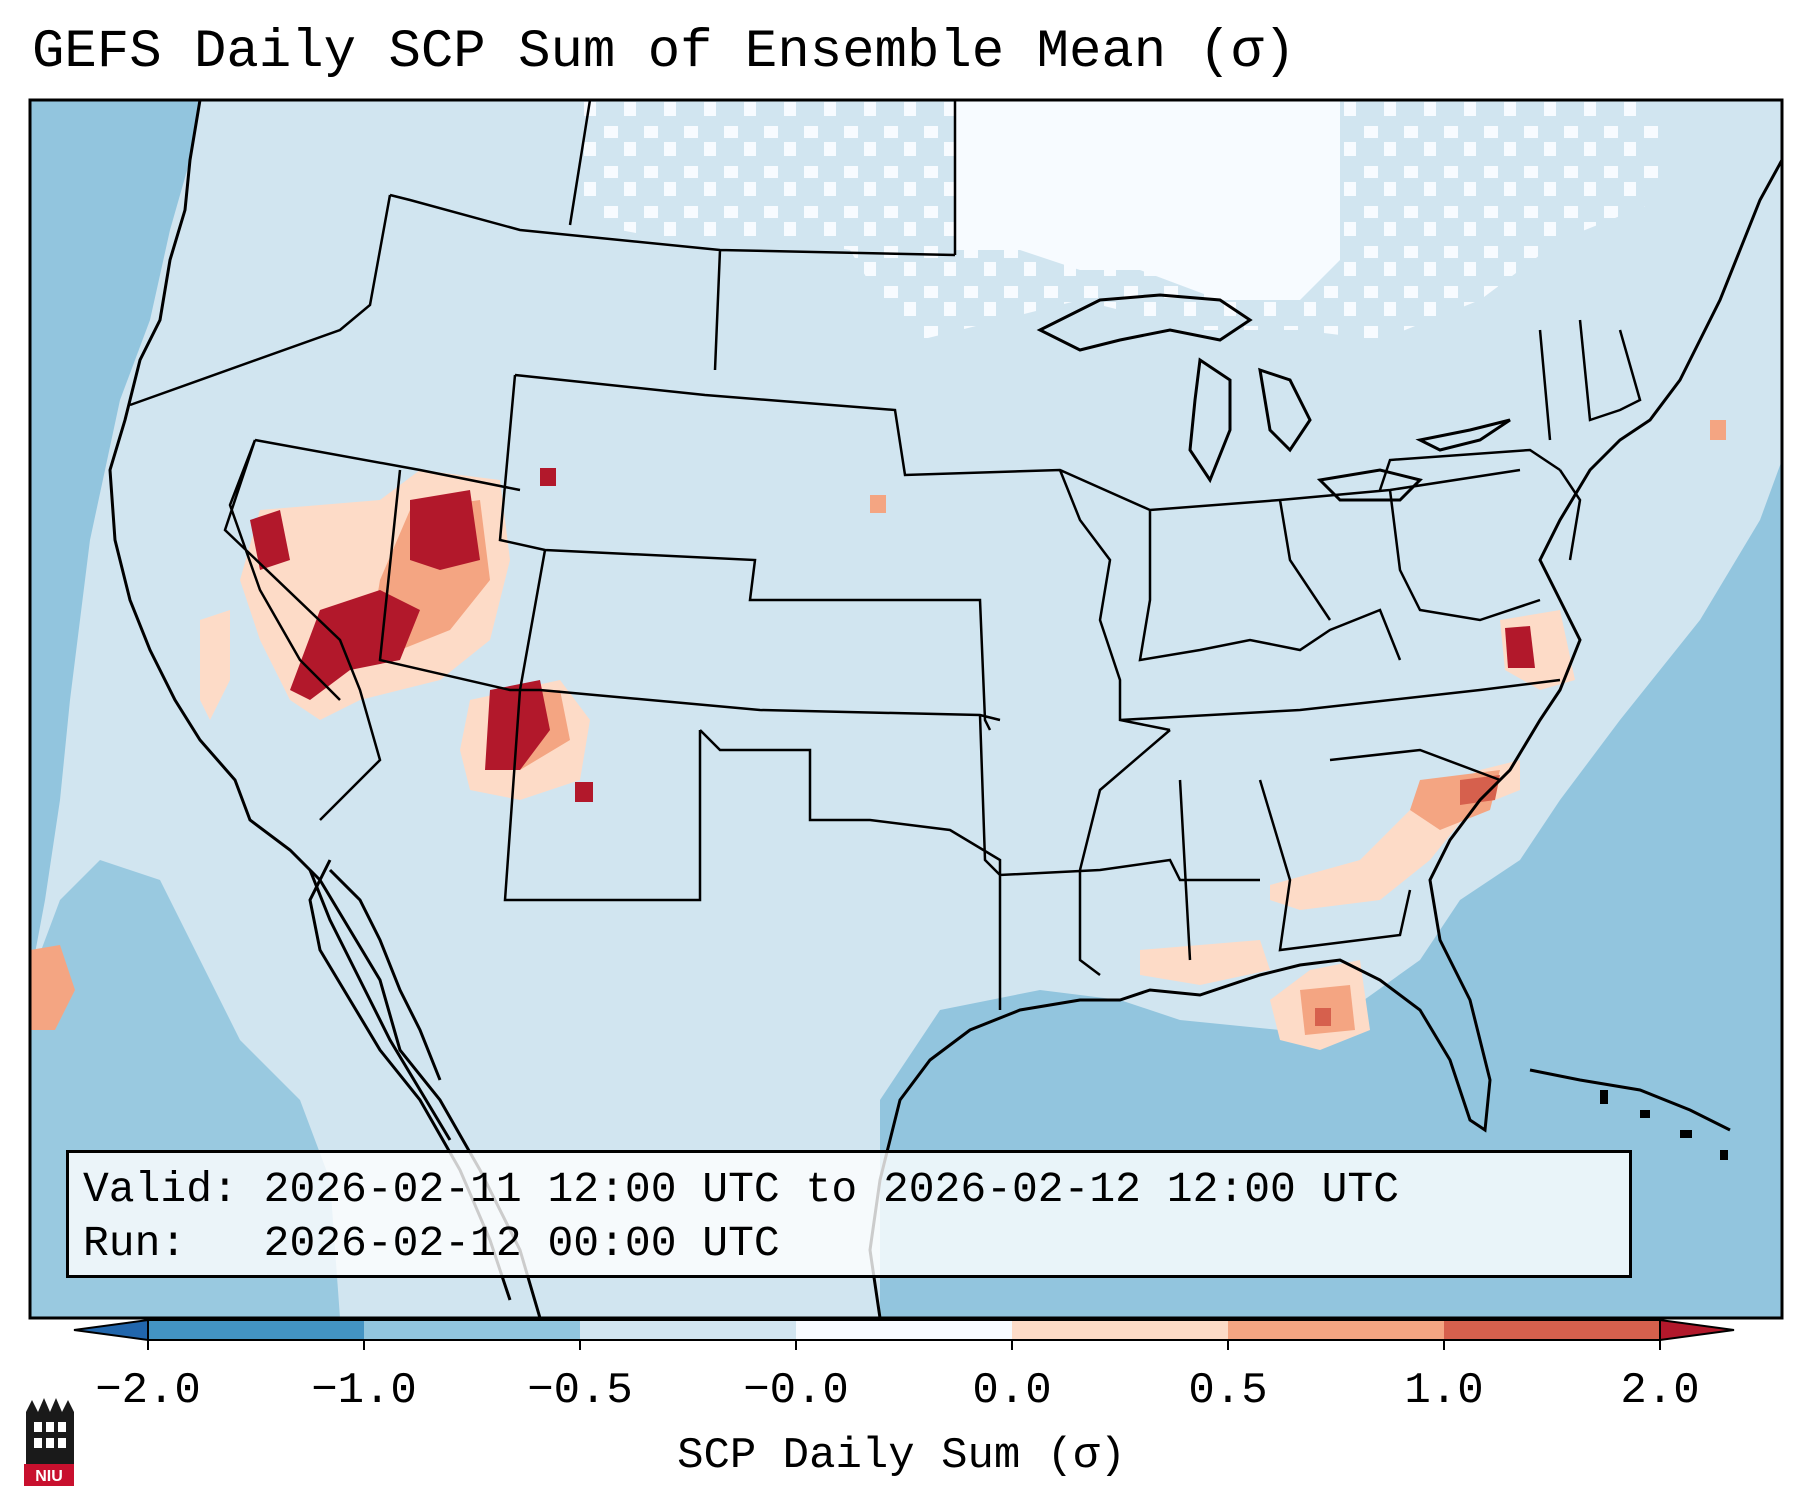 The height and width of the screenshot is (1506, 1803). Describe the element at coordinates (380, 1004) in the screenshot. I see `baja-coastline` at that location.